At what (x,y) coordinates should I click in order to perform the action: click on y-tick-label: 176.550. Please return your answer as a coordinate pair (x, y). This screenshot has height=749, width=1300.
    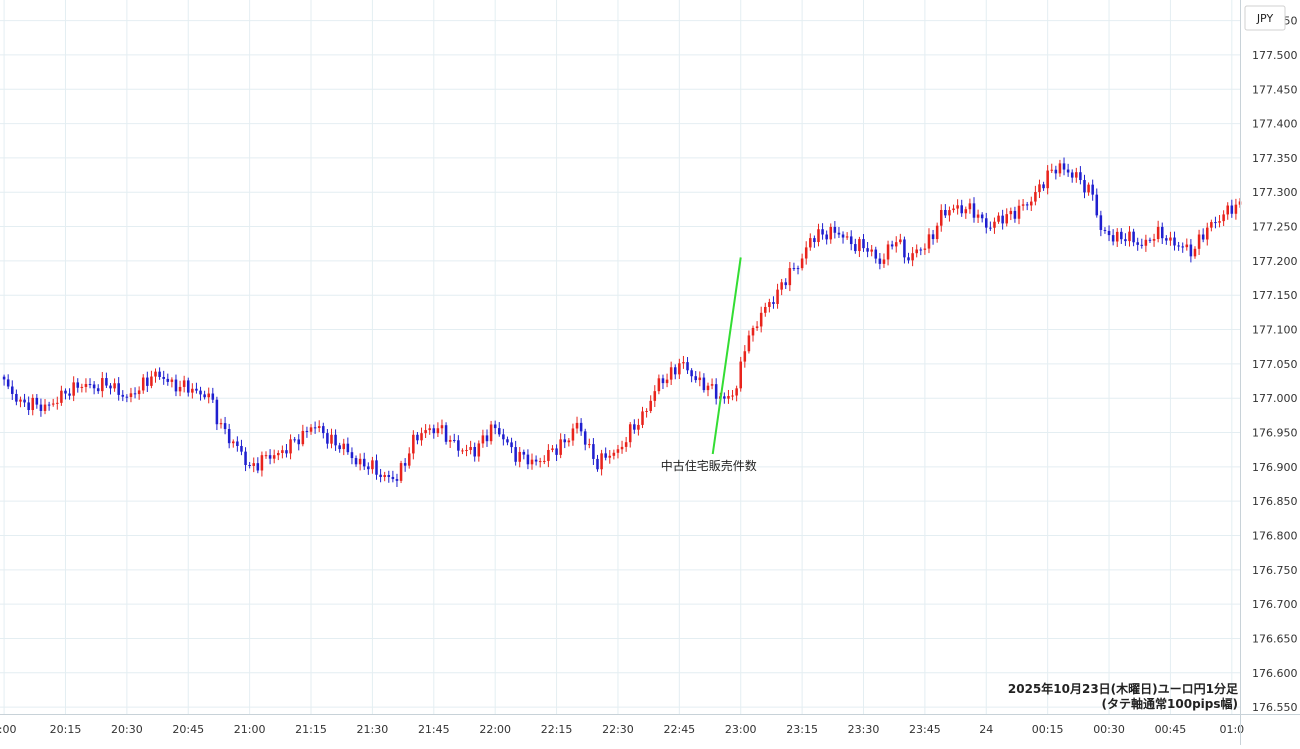
    Looking at the image, I should click on (1275, 707).